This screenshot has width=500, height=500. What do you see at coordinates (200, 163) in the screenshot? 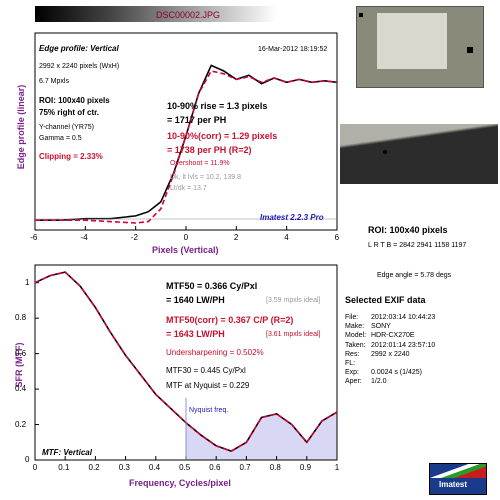
I see `overshoot-text: Overshoot = 11.9%` at bounding box center [200, 163].